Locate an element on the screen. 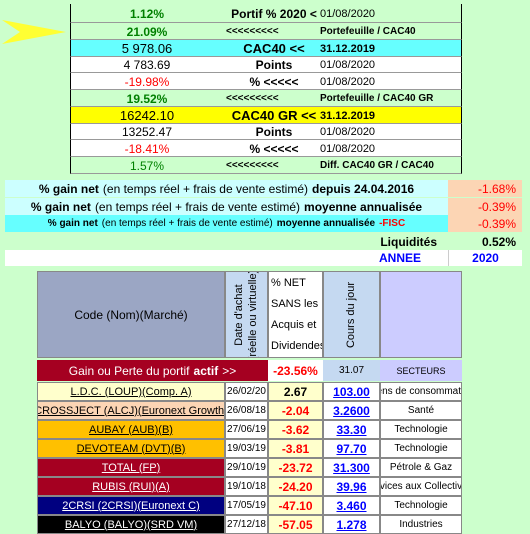 Image resolution: width=530 pixels, height=534 pixels. buy-date: 19/10/18 is located at coordinates (246, 486).